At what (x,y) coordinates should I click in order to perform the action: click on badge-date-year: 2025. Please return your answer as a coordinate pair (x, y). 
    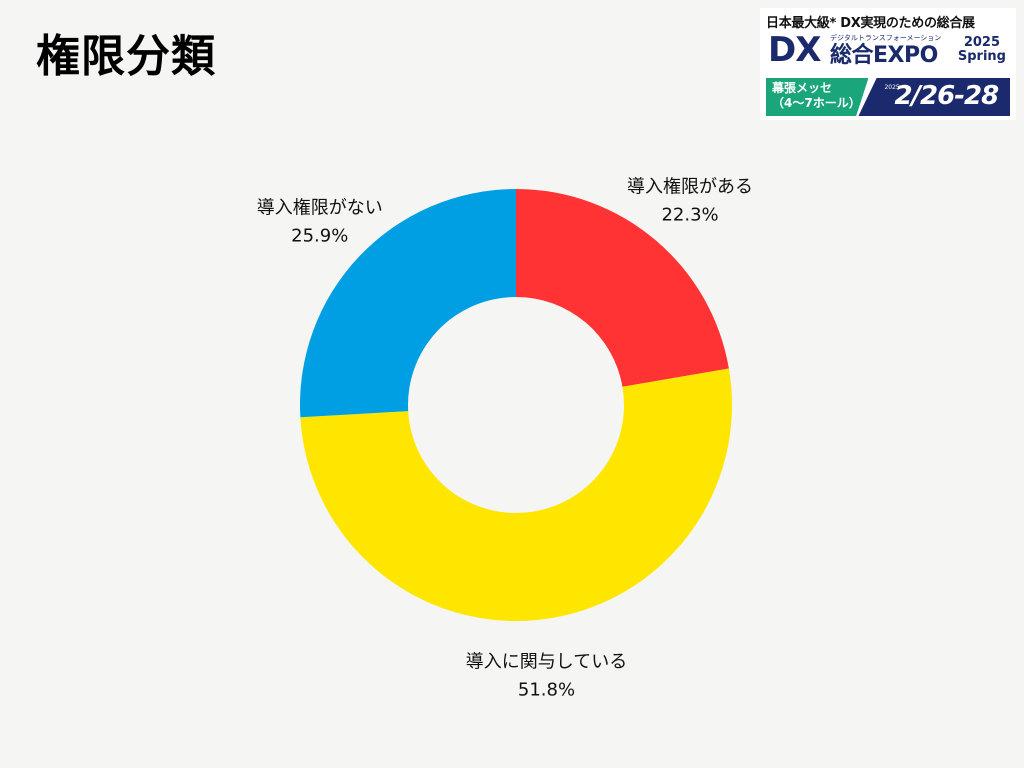
    Looking at the image, I should click on (892, 87).